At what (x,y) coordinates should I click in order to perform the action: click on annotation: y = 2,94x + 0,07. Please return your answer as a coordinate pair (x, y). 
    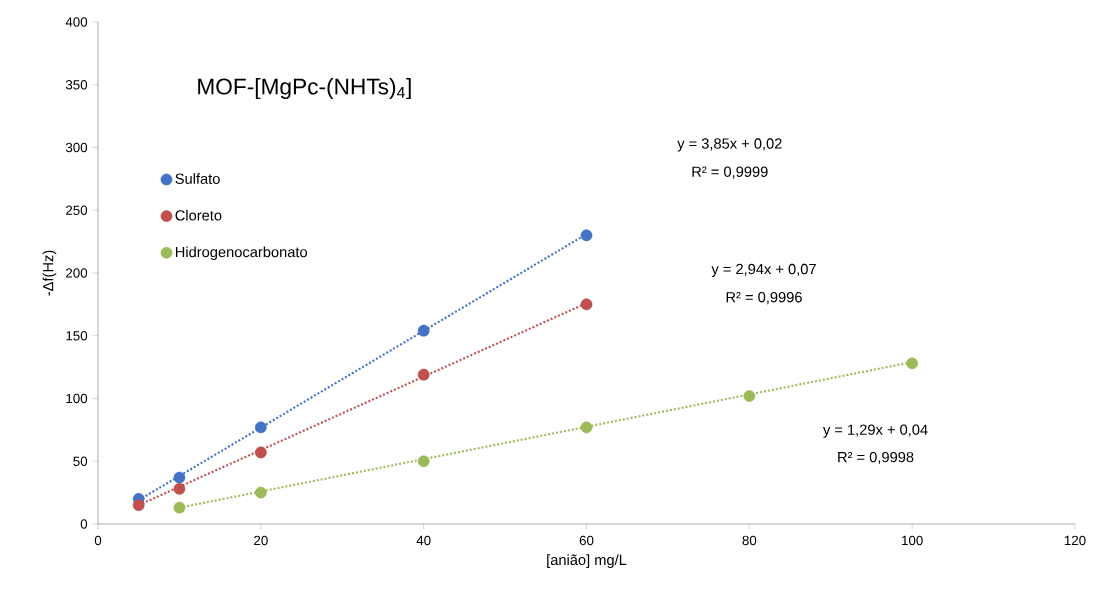
    Looking at the image, I should click on (763, 270).